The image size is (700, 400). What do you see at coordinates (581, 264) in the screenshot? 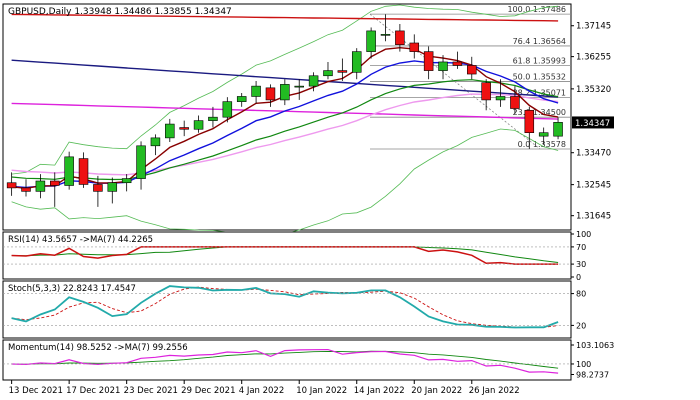
I see `axis-tick-label: 30` at bounding box center [581, 264].